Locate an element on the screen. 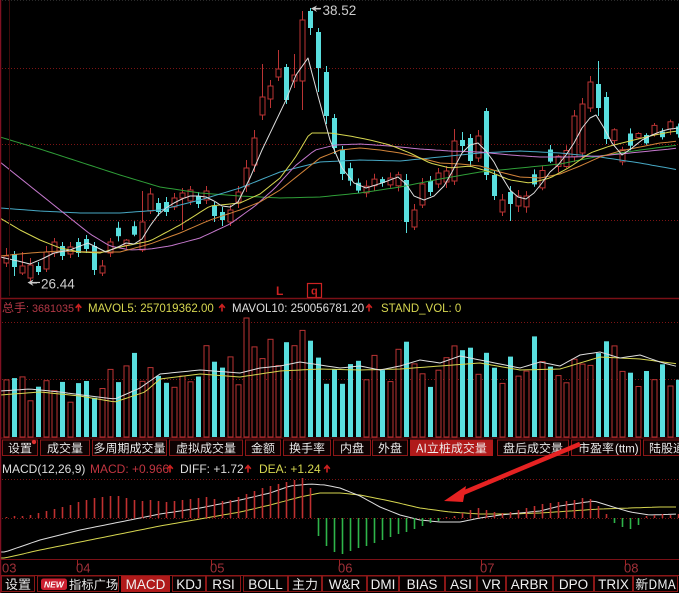 Image resolution: width=679 pixels, height=593 pixels. svg-text: DEA: +1.24 is located at coordinates (290, 469).